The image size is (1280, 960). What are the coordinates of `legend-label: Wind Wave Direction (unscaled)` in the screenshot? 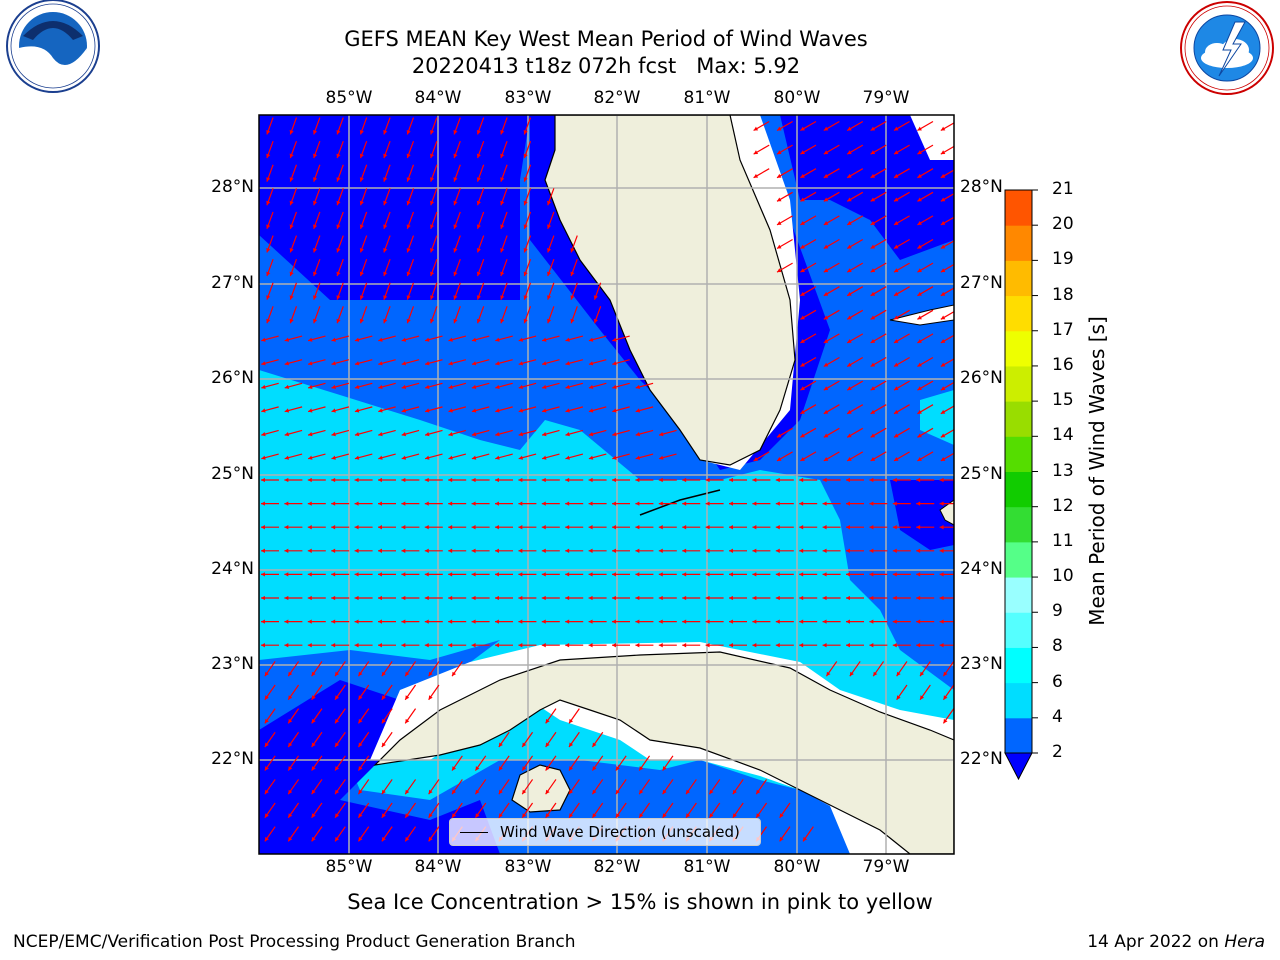 It's located at (620, 832).